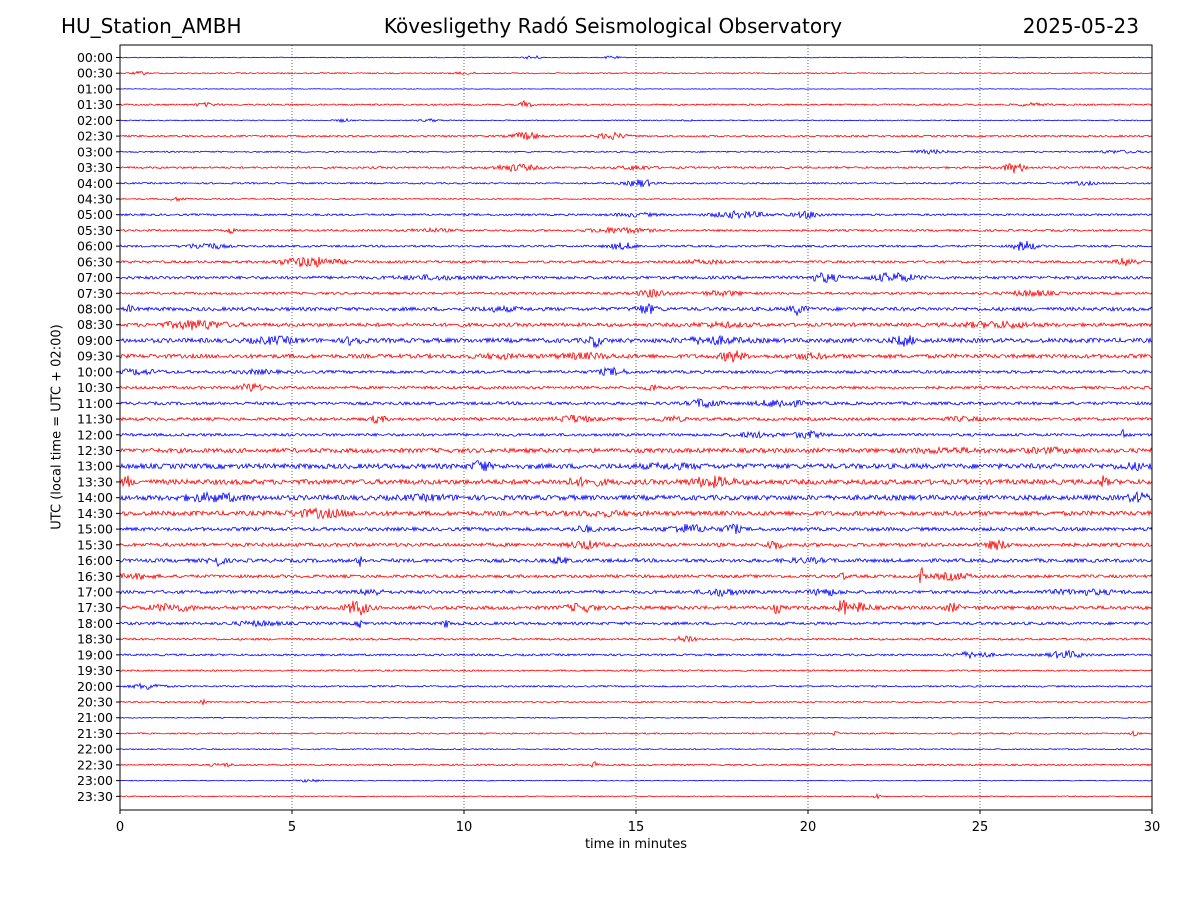 Image resolution: width=1200 pixels, height=900 pixels. What do you see at coordinates (95, 529) in the screenshot?
I see `y-tick-label: 15:00` at bounding box center [95, 529].